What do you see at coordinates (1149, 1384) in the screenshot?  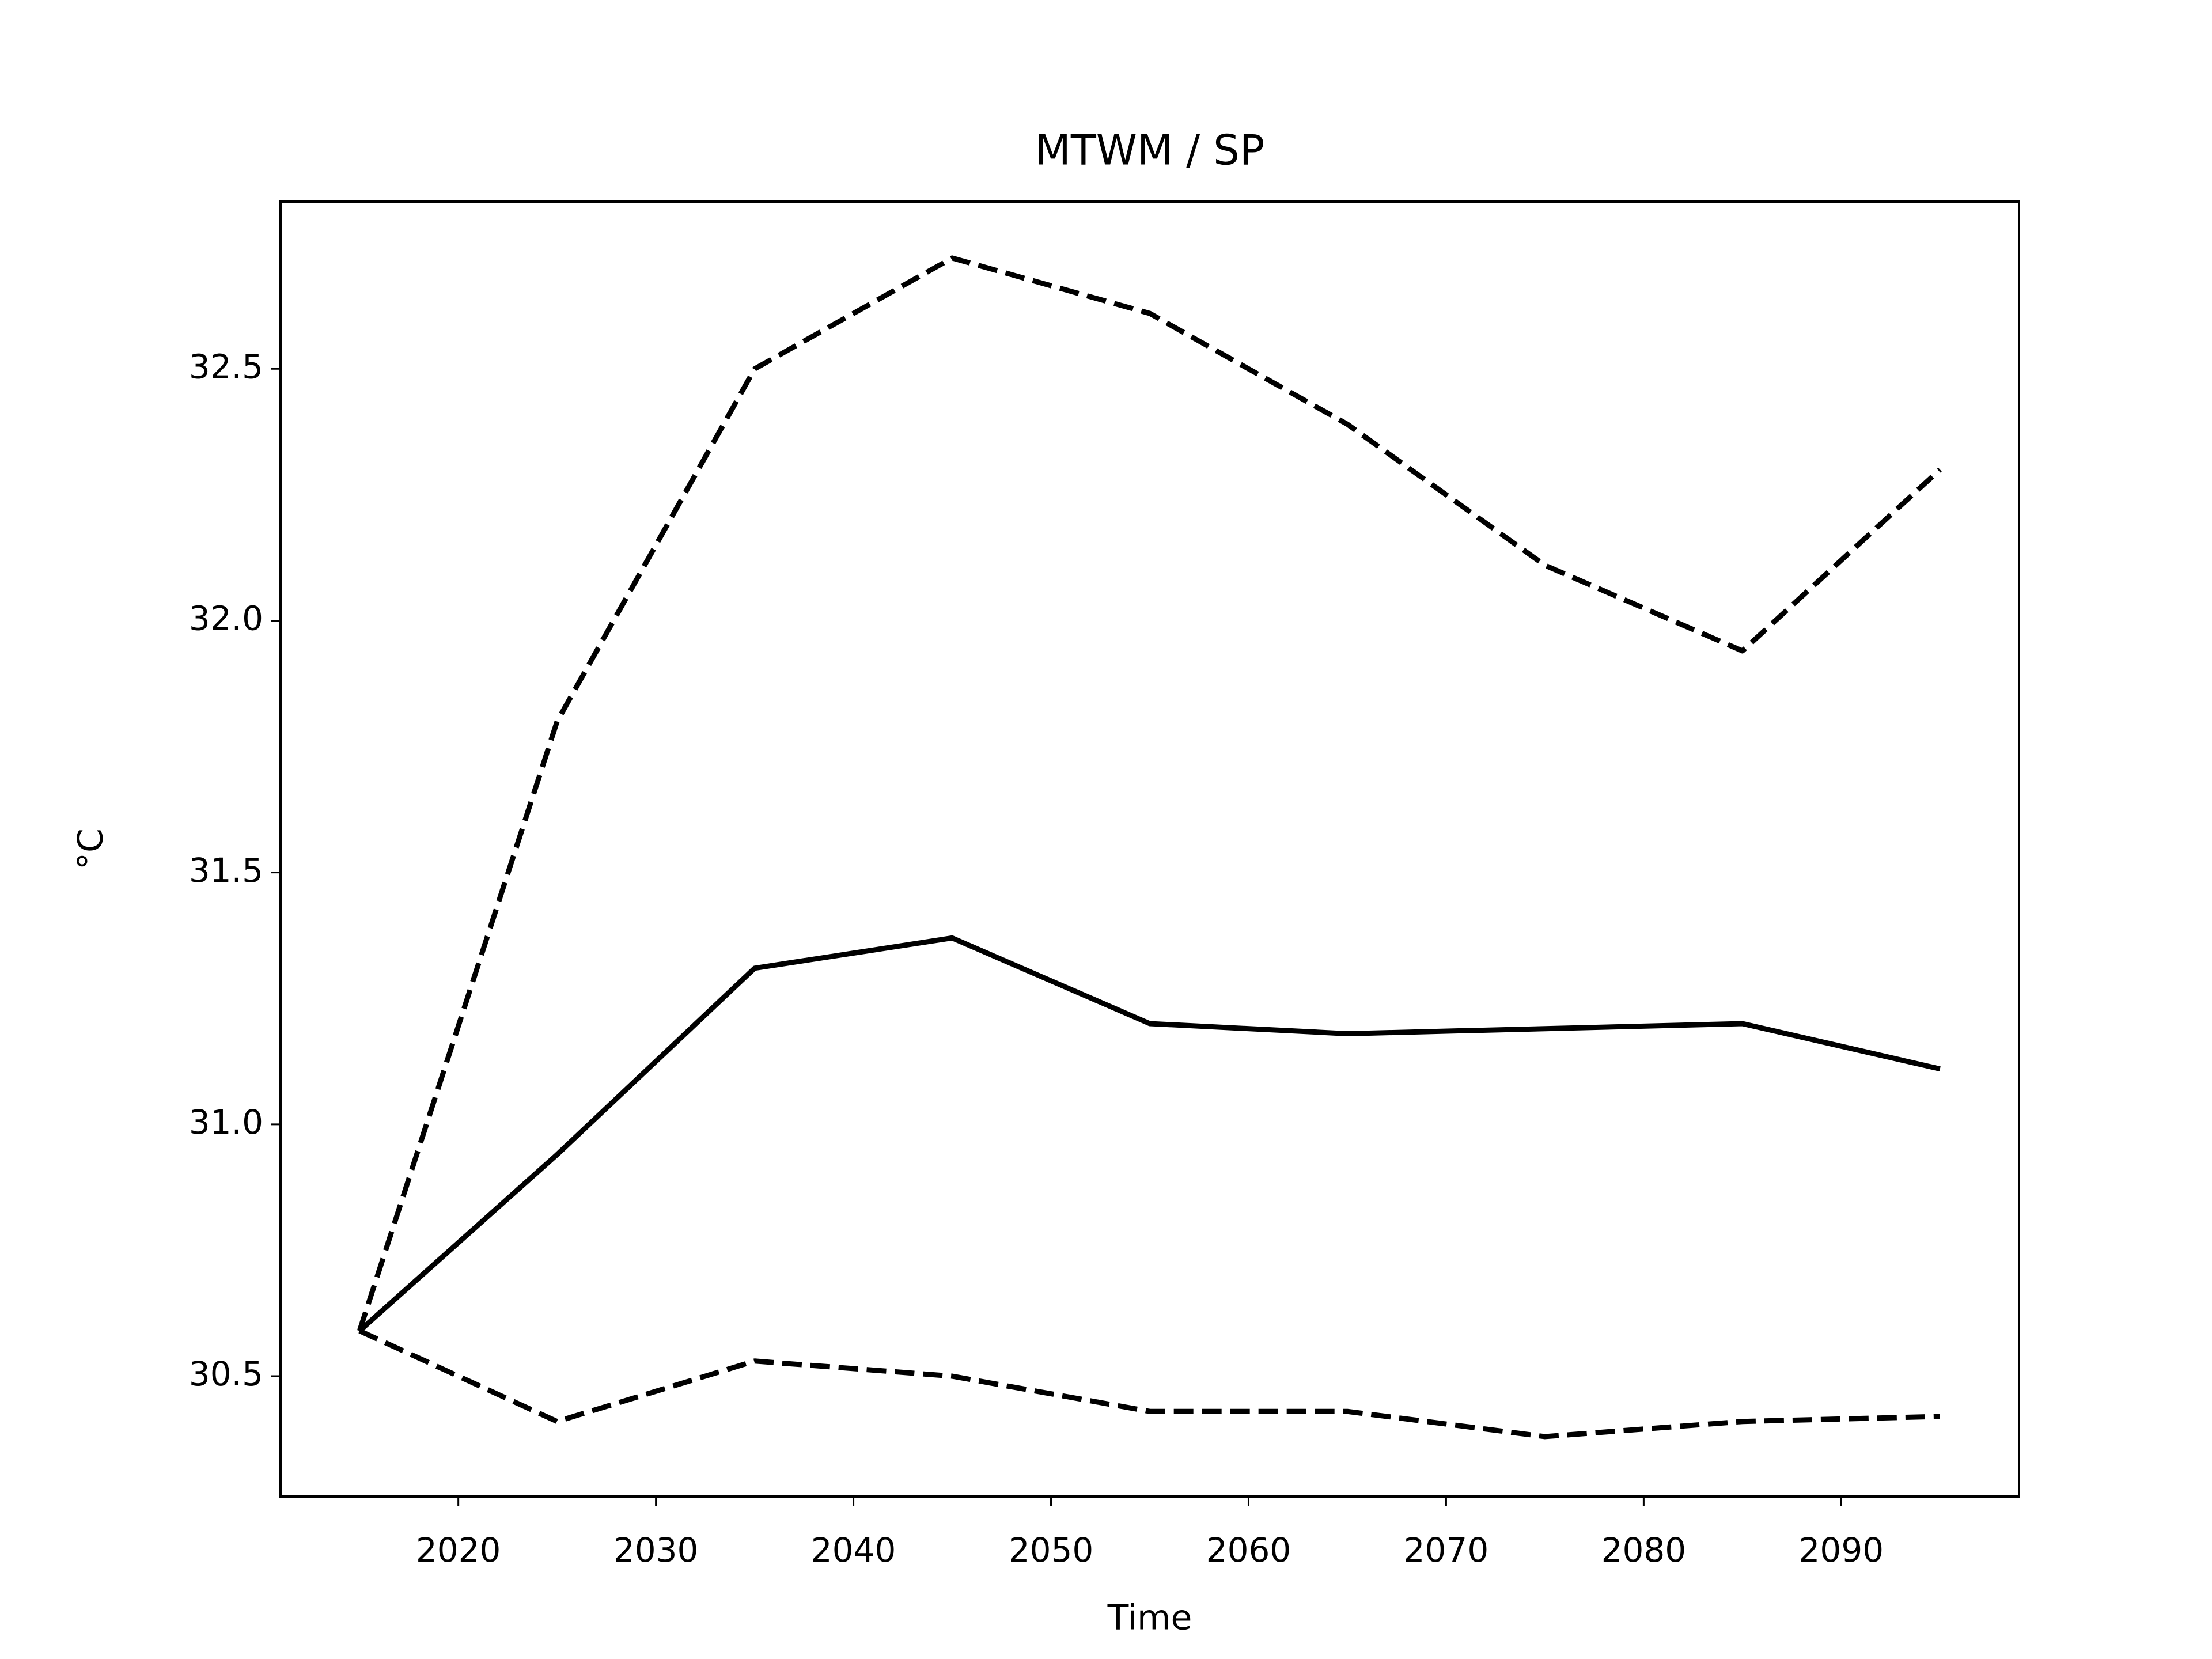 I see `line-series` at bounding box center [1149, 1384].